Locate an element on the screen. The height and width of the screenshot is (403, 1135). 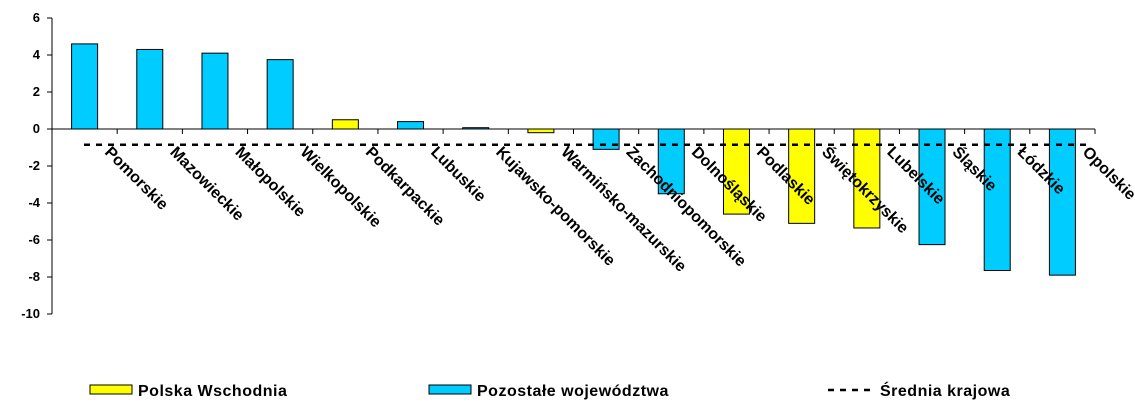
category-label: Opolskie is located at coordinates (1107, 174).